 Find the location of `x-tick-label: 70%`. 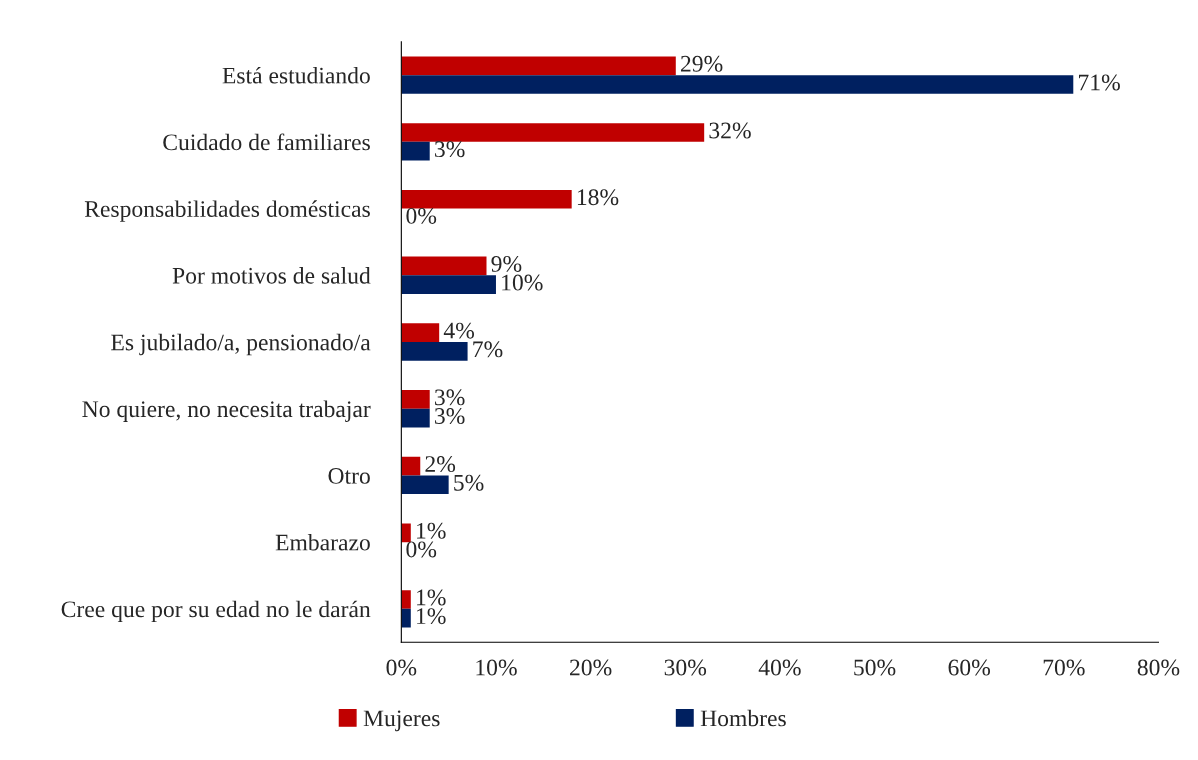

x-tick-label: 70% is located at coordinates (1064, 667).